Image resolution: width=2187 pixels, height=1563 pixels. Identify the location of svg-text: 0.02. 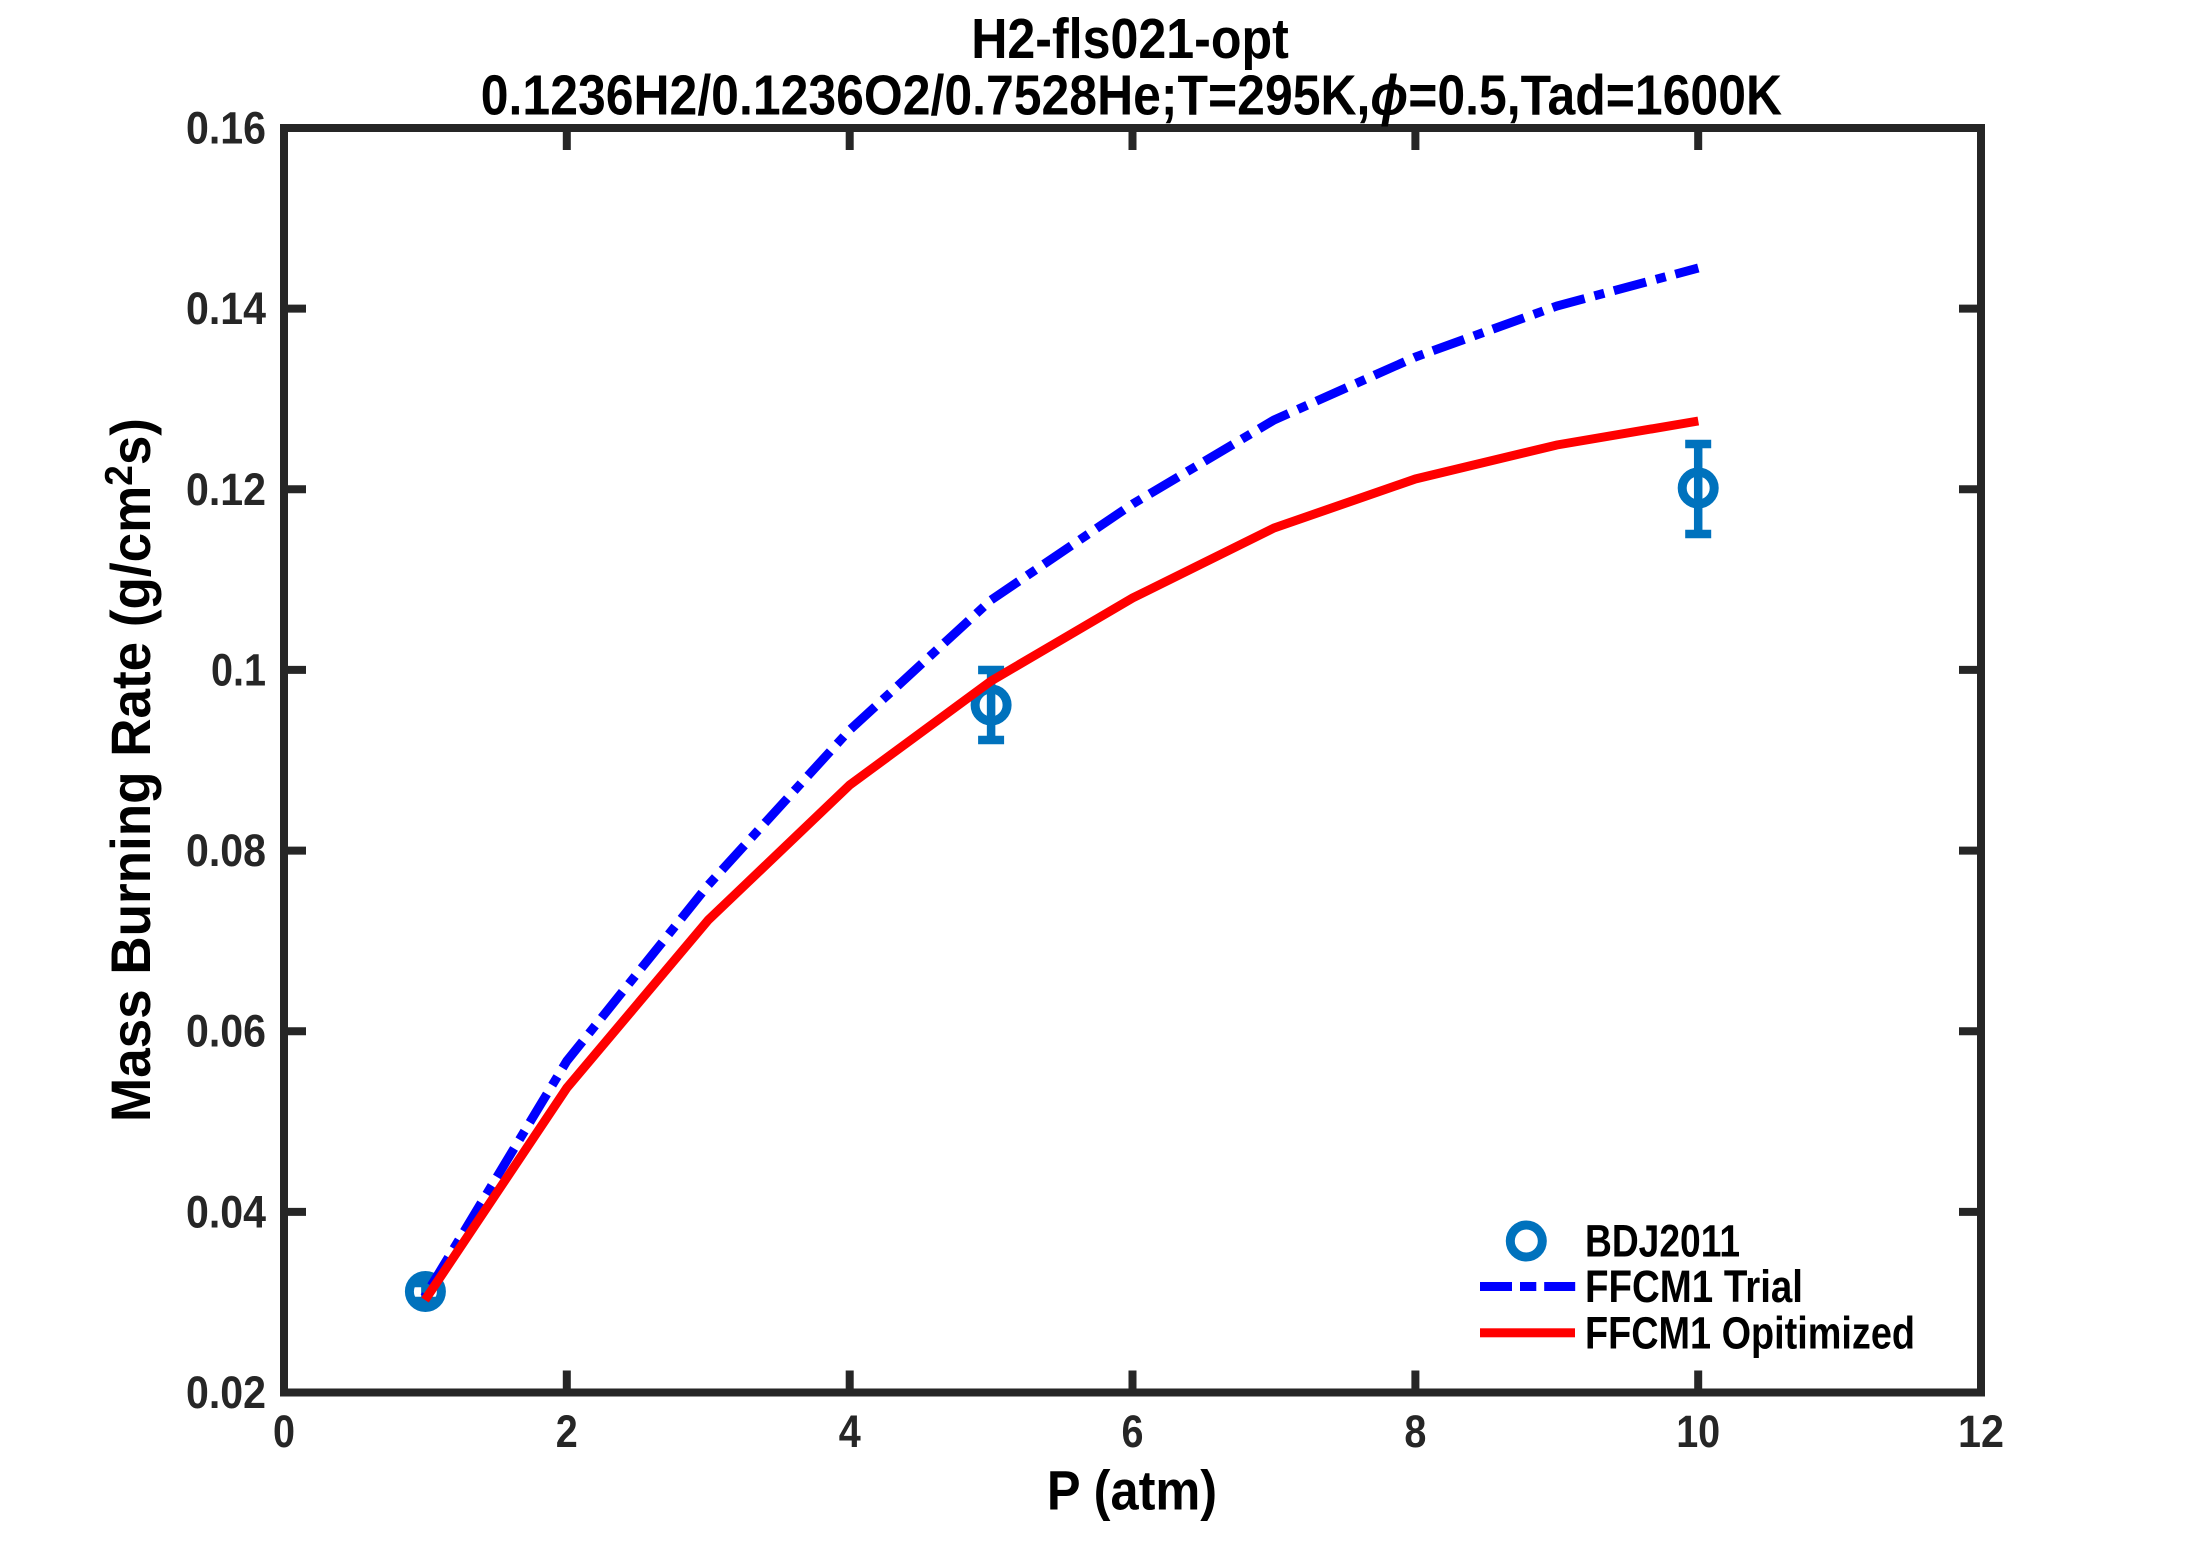
(226, 1392).